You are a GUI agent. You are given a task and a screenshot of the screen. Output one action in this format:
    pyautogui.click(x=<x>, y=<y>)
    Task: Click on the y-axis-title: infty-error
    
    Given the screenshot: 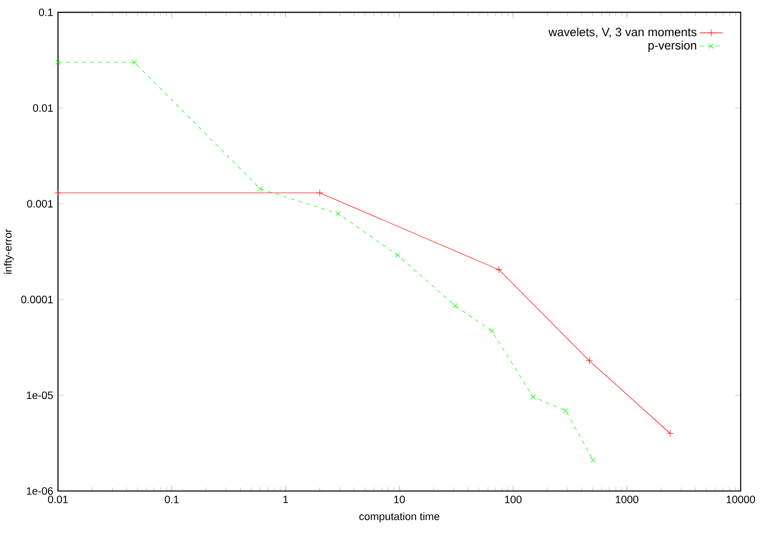 What is the action you would take?
    pyautogui.click(x=9, y=251)
    